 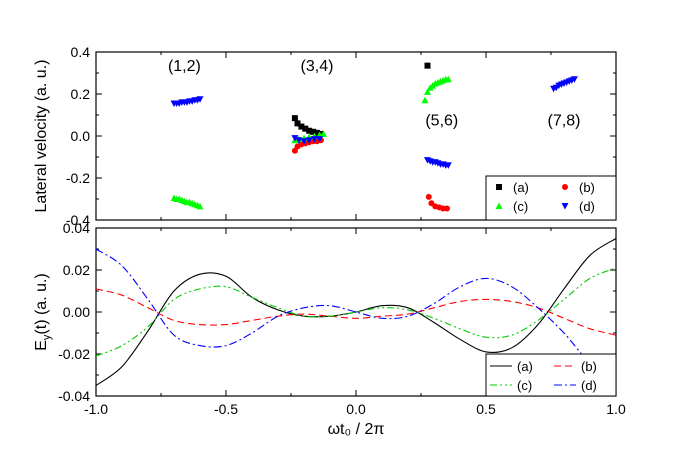 What do you see at coordinates (226, 409) in the screenshot?
I see `x-tick-label: -0.5` at bounding box center [226, 409].